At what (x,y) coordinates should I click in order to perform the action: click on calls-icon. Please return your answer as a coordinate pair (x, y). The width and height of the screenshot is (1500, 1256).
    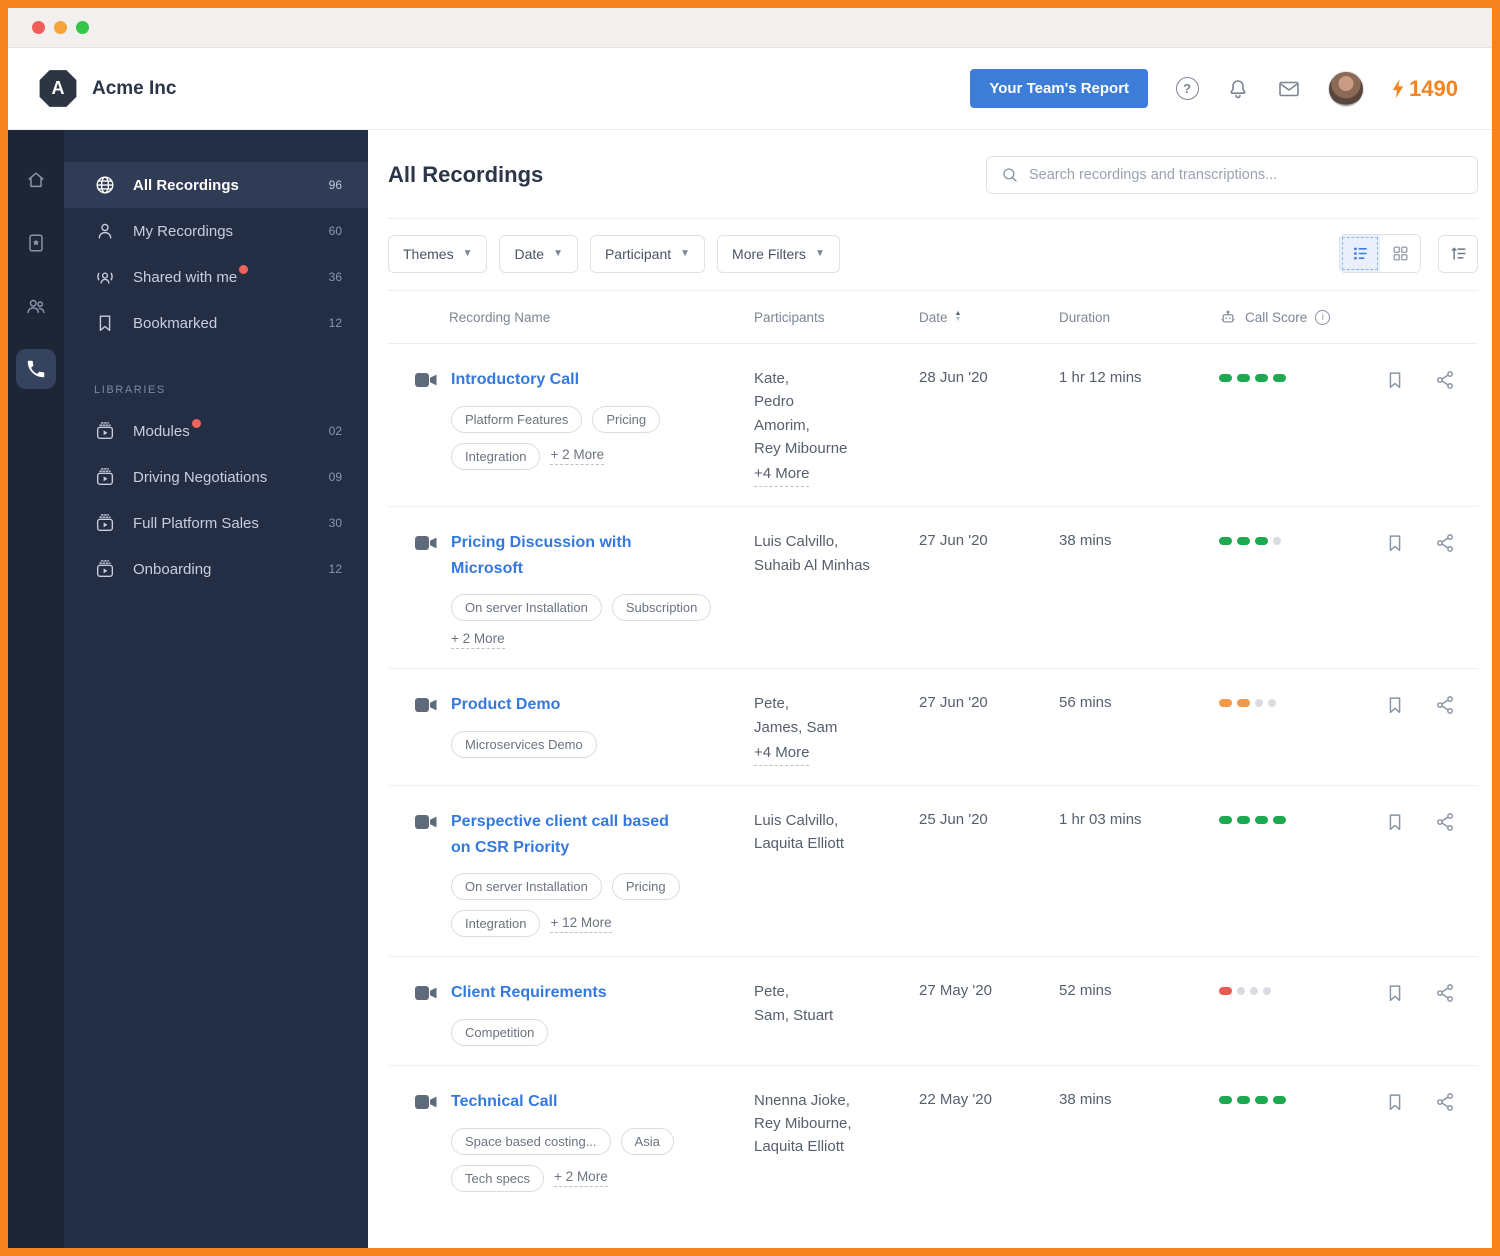
    Looking at the image, I should click on (36, 369).